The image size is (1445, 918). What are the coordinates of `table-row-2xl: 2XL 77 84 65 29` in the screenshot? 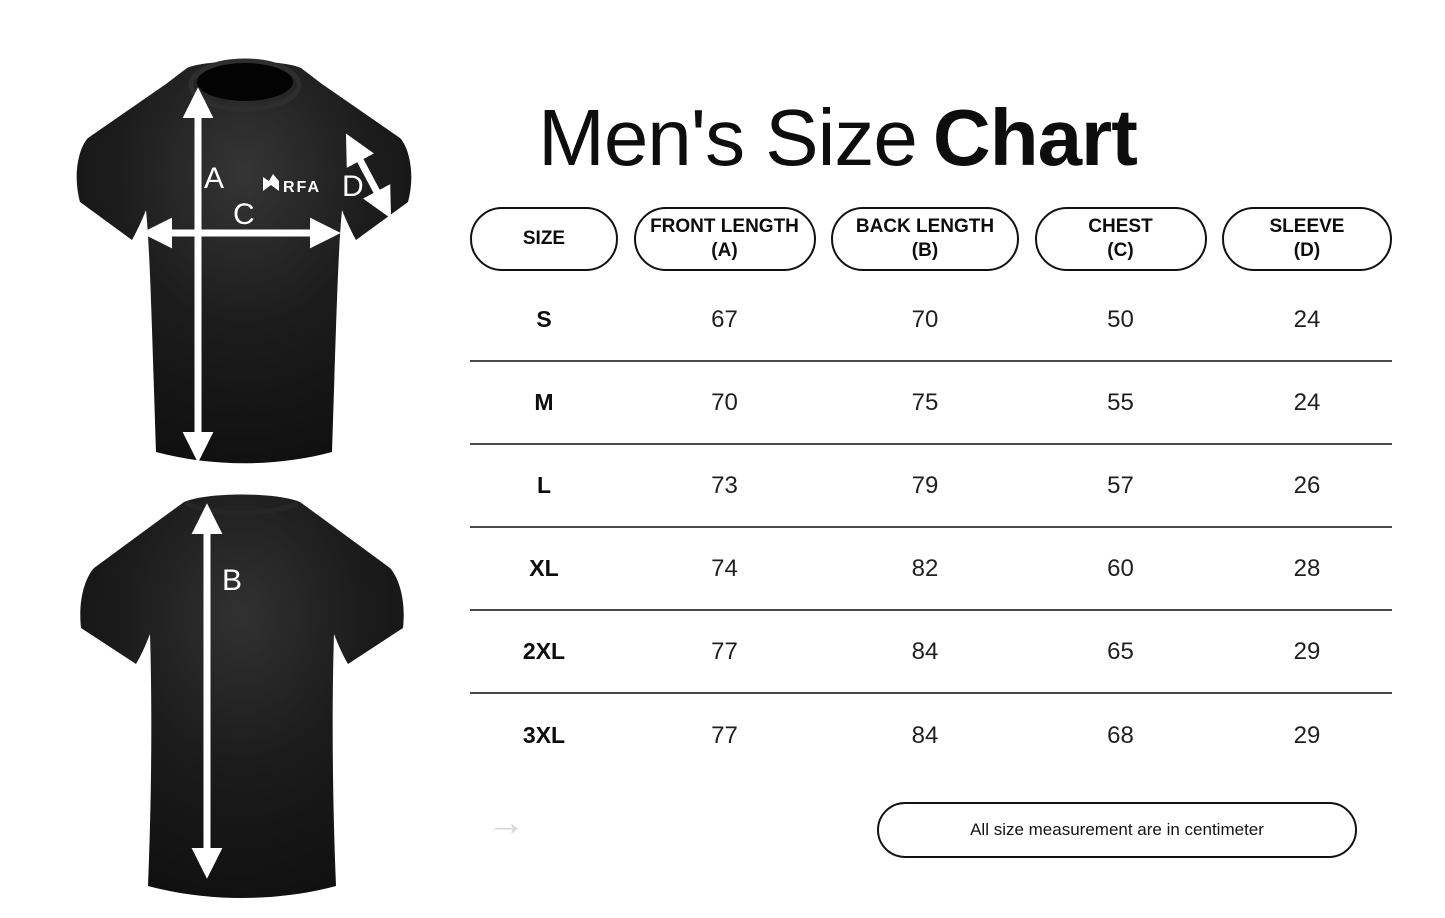 It's located at (931, 652).